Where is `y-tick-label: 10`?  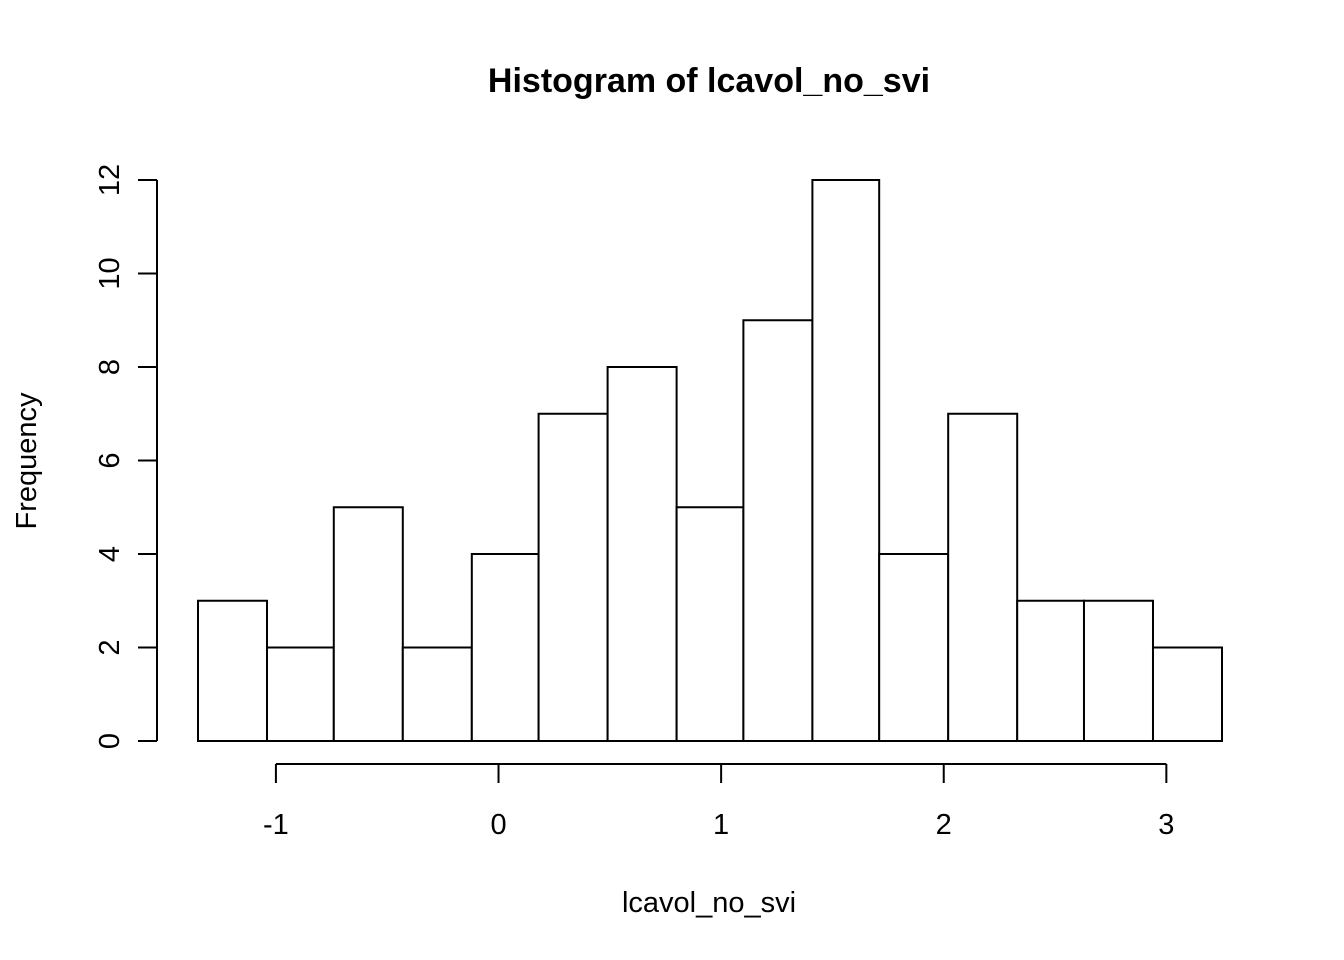 y-tick-label: 10 is located at coordinates (110, 273).